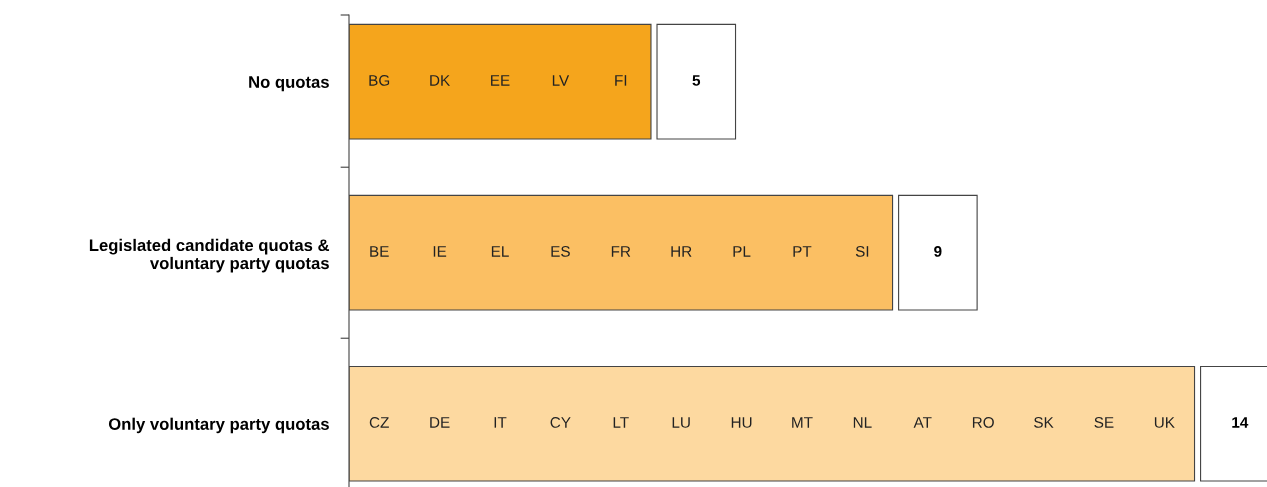  I want to click on annotation: MT, so click(802, 422).